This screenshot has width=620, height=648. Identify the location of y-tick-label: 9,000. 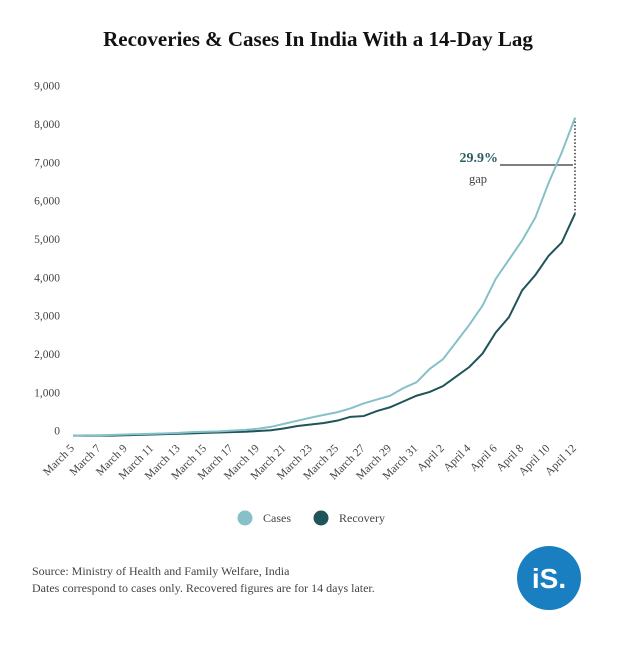
(47, 87).